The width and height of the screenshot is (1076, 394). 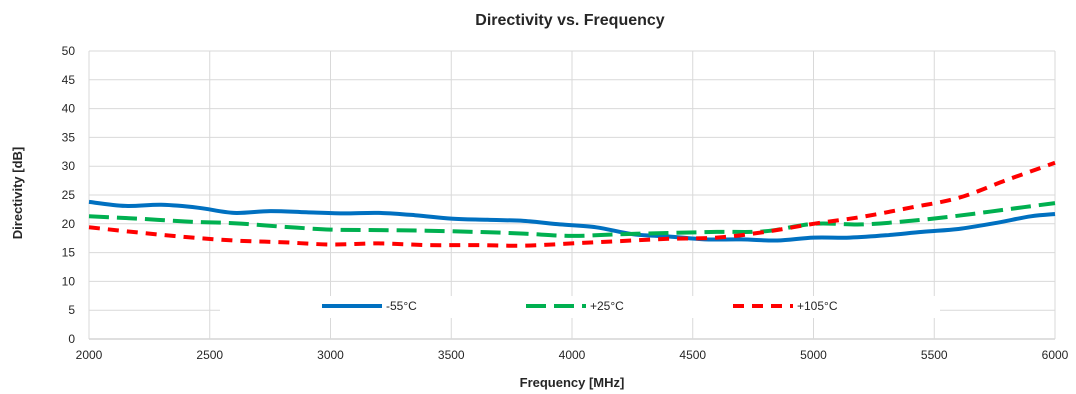 What do you see at coordinates (69, 109) in the screenshot?
I see `y-tick-label: 40` at bounding box center [69, 109].